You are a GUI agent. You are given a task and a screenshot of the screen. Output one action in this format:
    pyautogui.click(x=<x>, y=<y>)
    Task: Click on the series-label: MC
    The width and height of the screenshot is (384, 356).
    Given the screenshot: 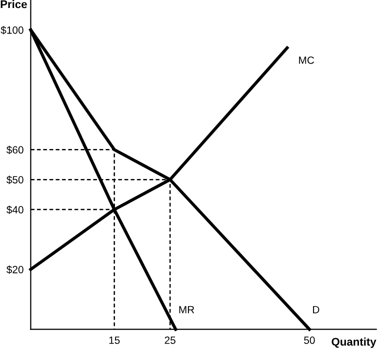 What is the action you would take?
    pyautogui.click(x=306, y=60)
    